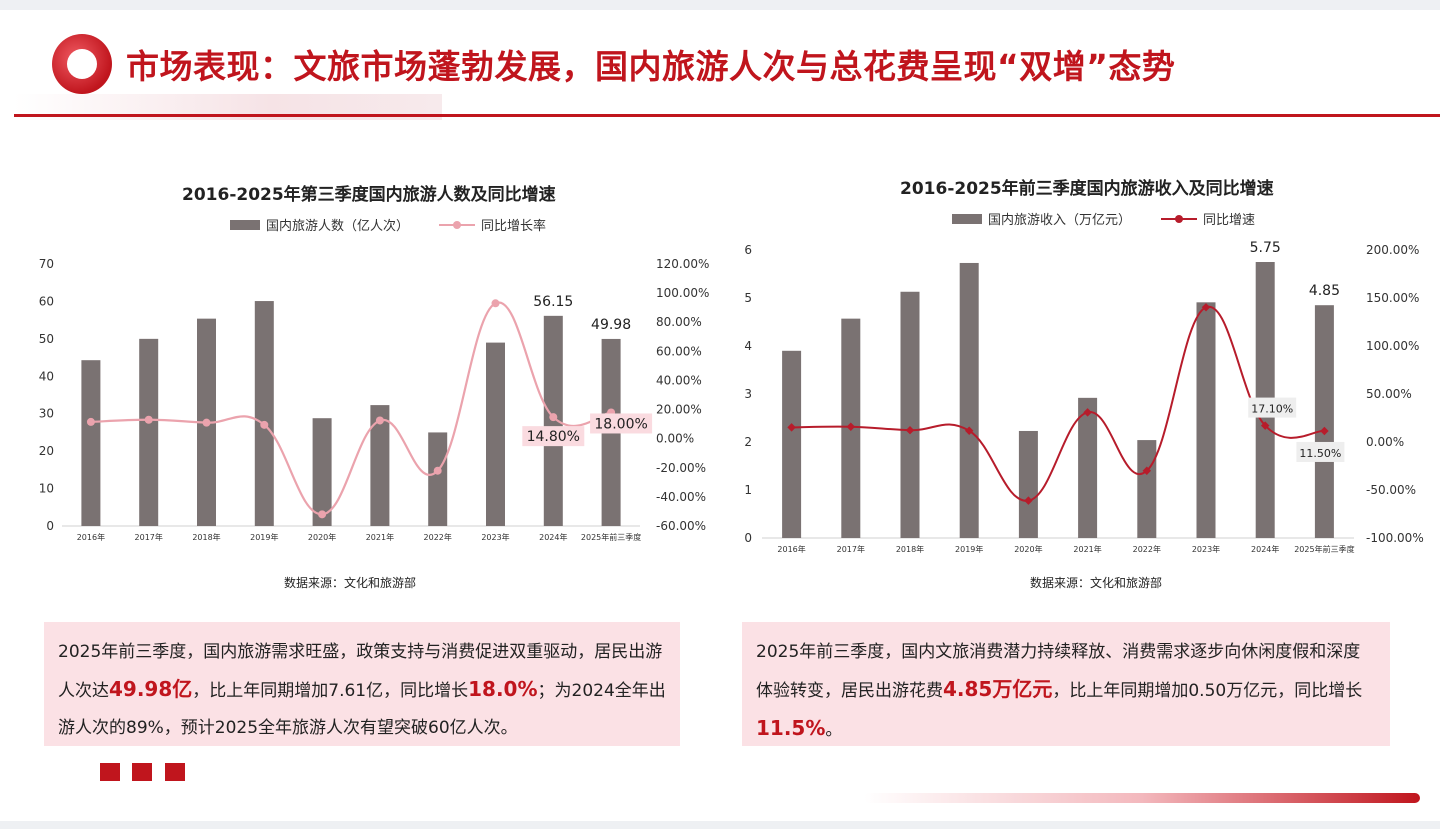 This screenshot has width=1440, height=829. What do you see at coordinates (679, 410) in the screenshot?
I see `y-tick-right: 20.00%` at bounding box center [679, 410].